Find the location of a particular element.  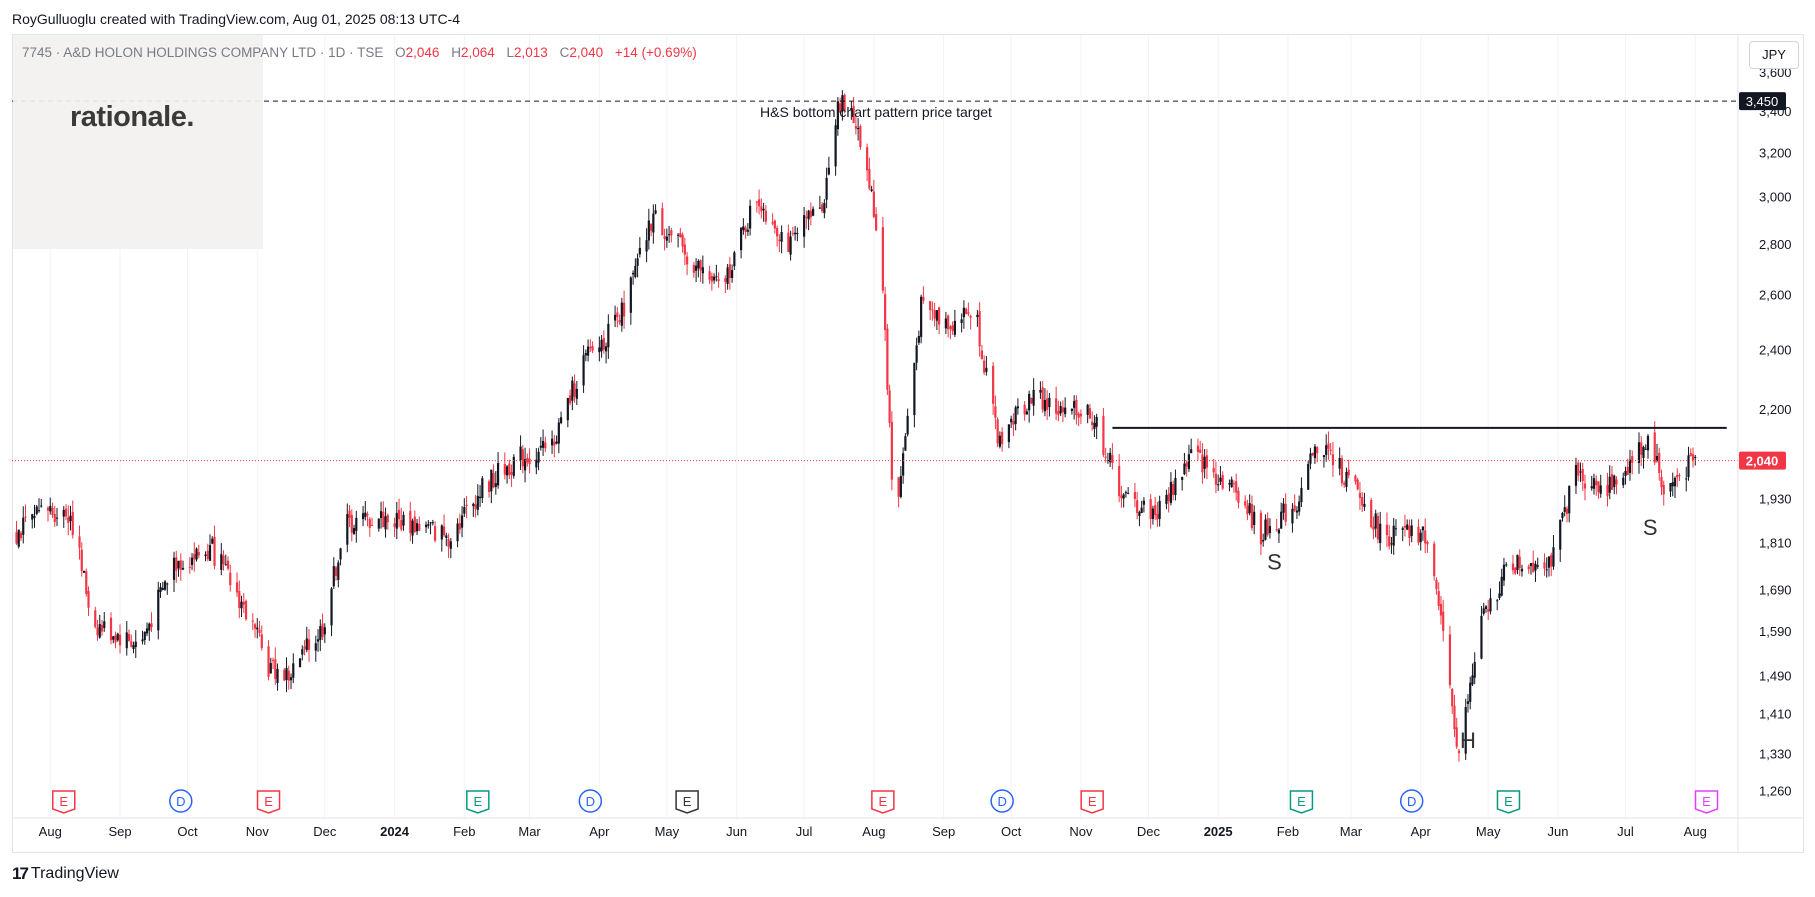

currency-button: JPY is located at coordinates (1774, 55).